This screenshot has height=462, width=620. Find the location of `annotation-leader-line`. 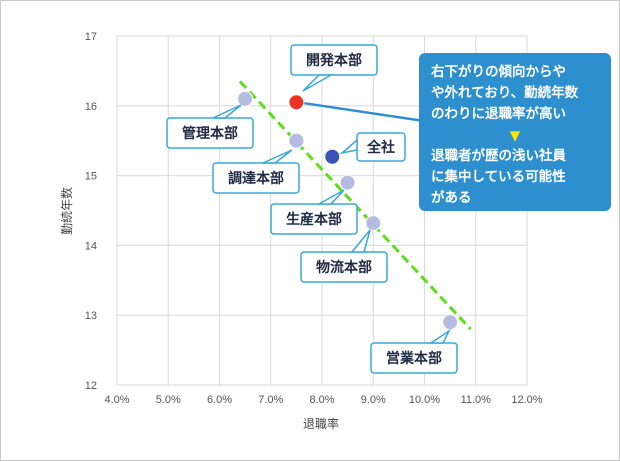

annotation-leader-line is located at coordinates (365, 112).